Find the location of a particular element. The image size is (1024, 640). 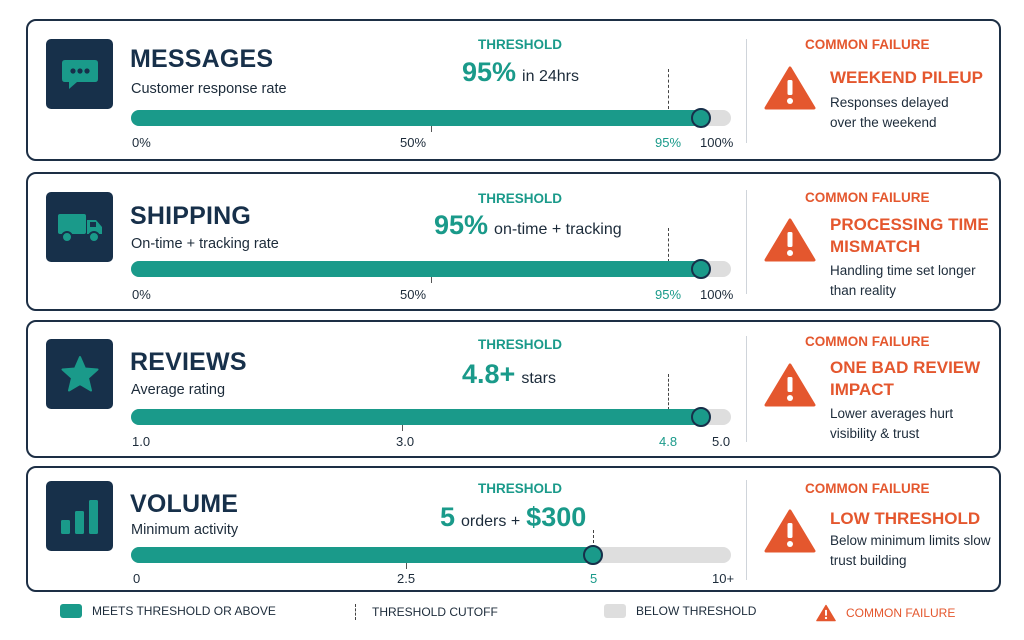

tick-label-mid: 2.5 is located at coordinates (406, 578).